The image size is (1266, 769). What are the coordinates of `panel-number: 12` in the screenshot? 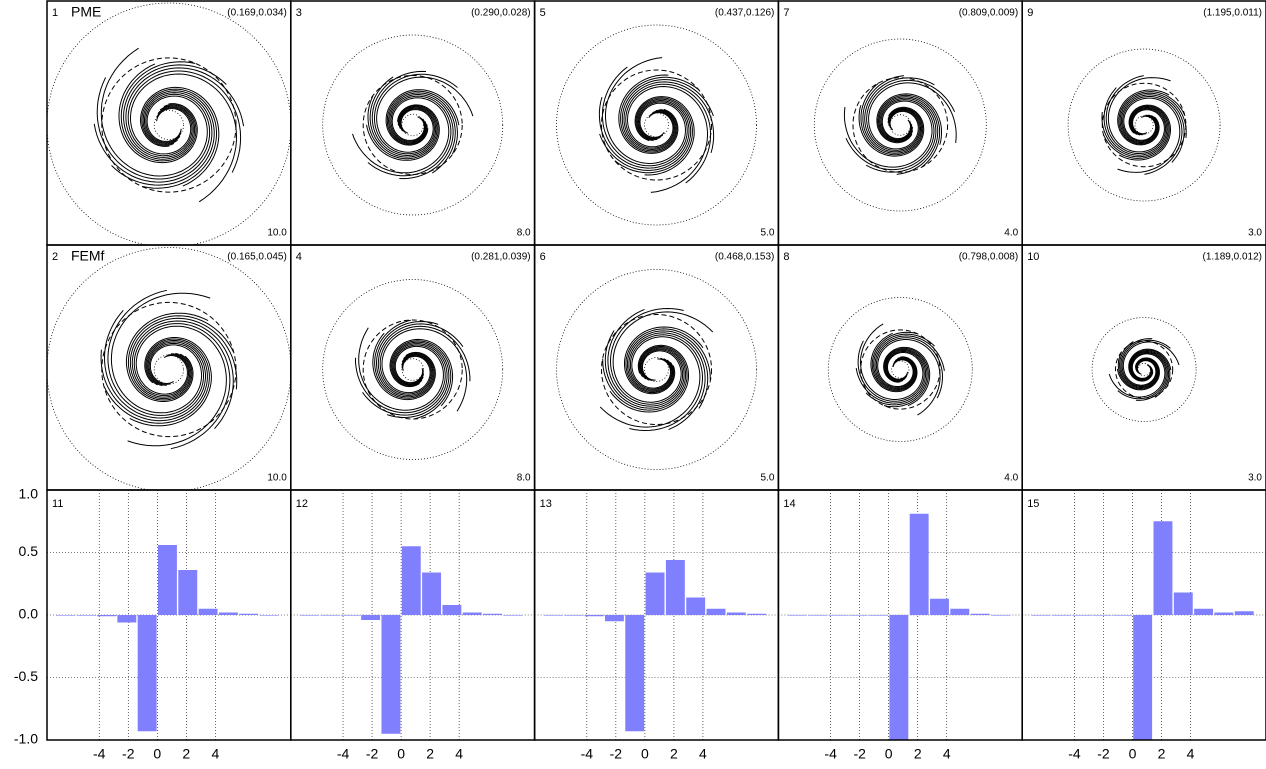 It's located at (302, 504).